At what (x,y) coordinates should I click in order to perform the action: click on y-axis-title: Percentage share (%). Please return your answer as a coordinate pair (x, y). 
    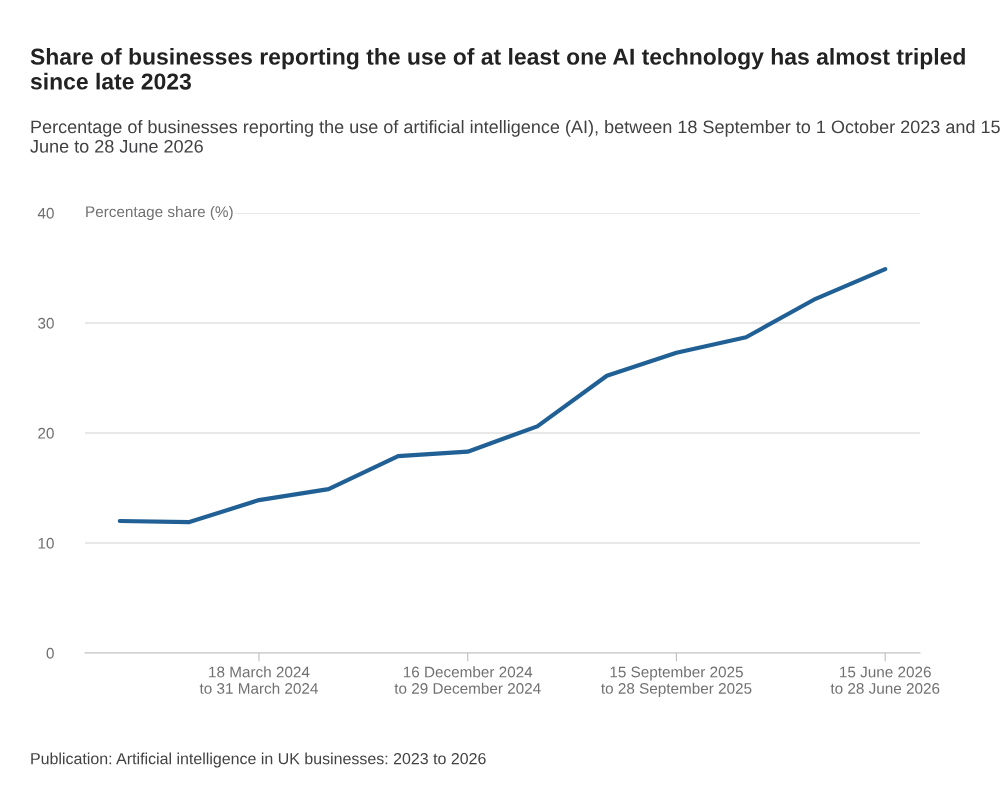
    Looking at the image, I should click on (159, 213).